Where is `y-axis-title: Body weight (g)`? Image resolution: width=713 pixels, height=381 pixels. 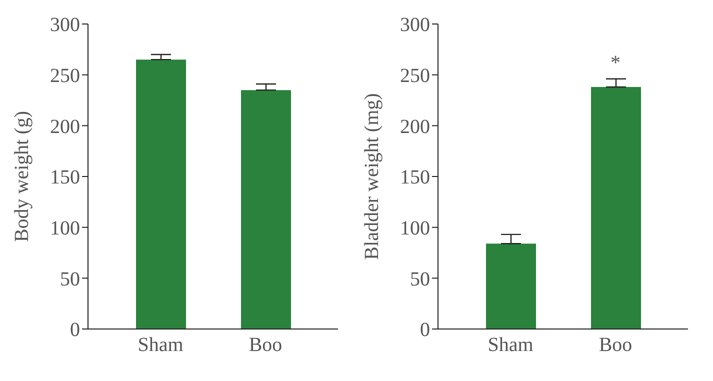 y-axis-title: Body weight (g) is located at coordinates (22, 176).